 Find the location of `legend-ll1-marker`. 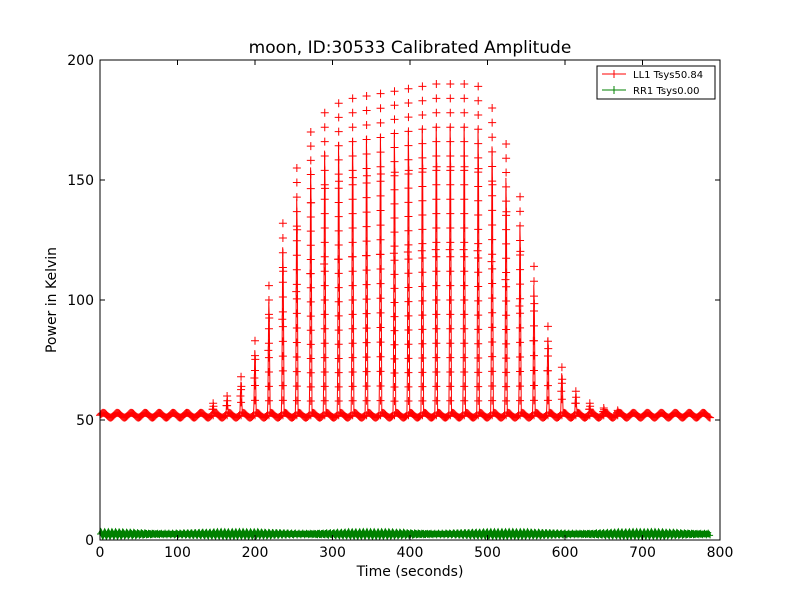

legend-ll1-marker is located at coordinates (614, 74).